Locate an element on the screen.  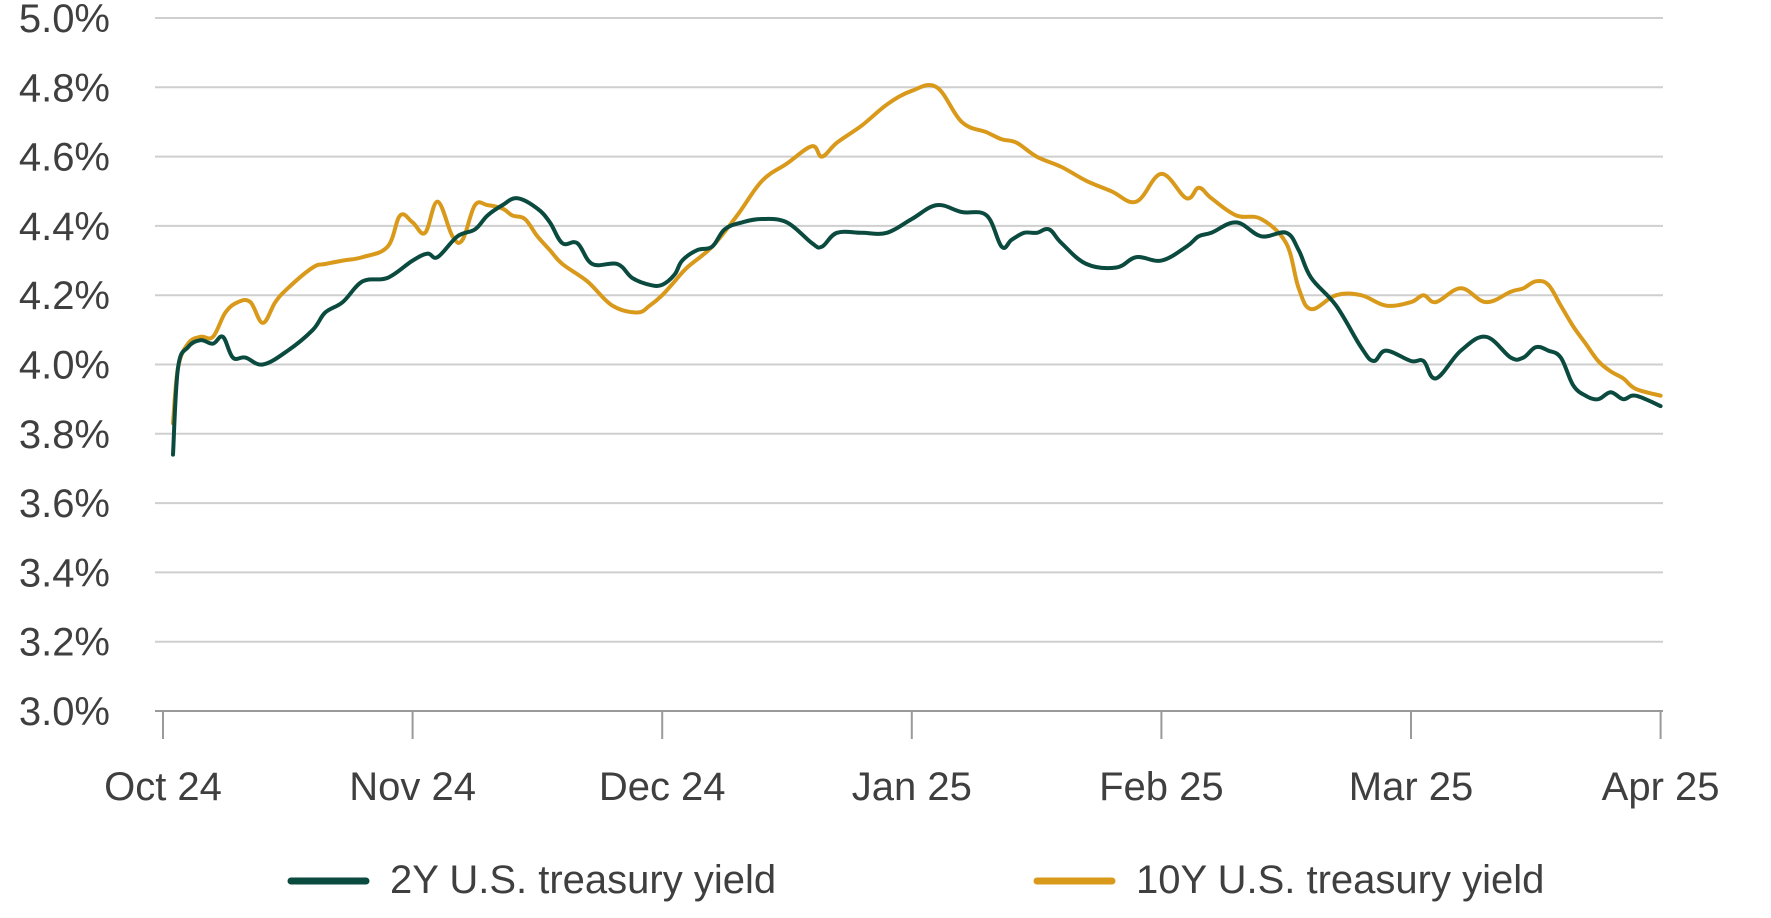
x-tick-label: Nov 24 is located at coordinates (412, 787).